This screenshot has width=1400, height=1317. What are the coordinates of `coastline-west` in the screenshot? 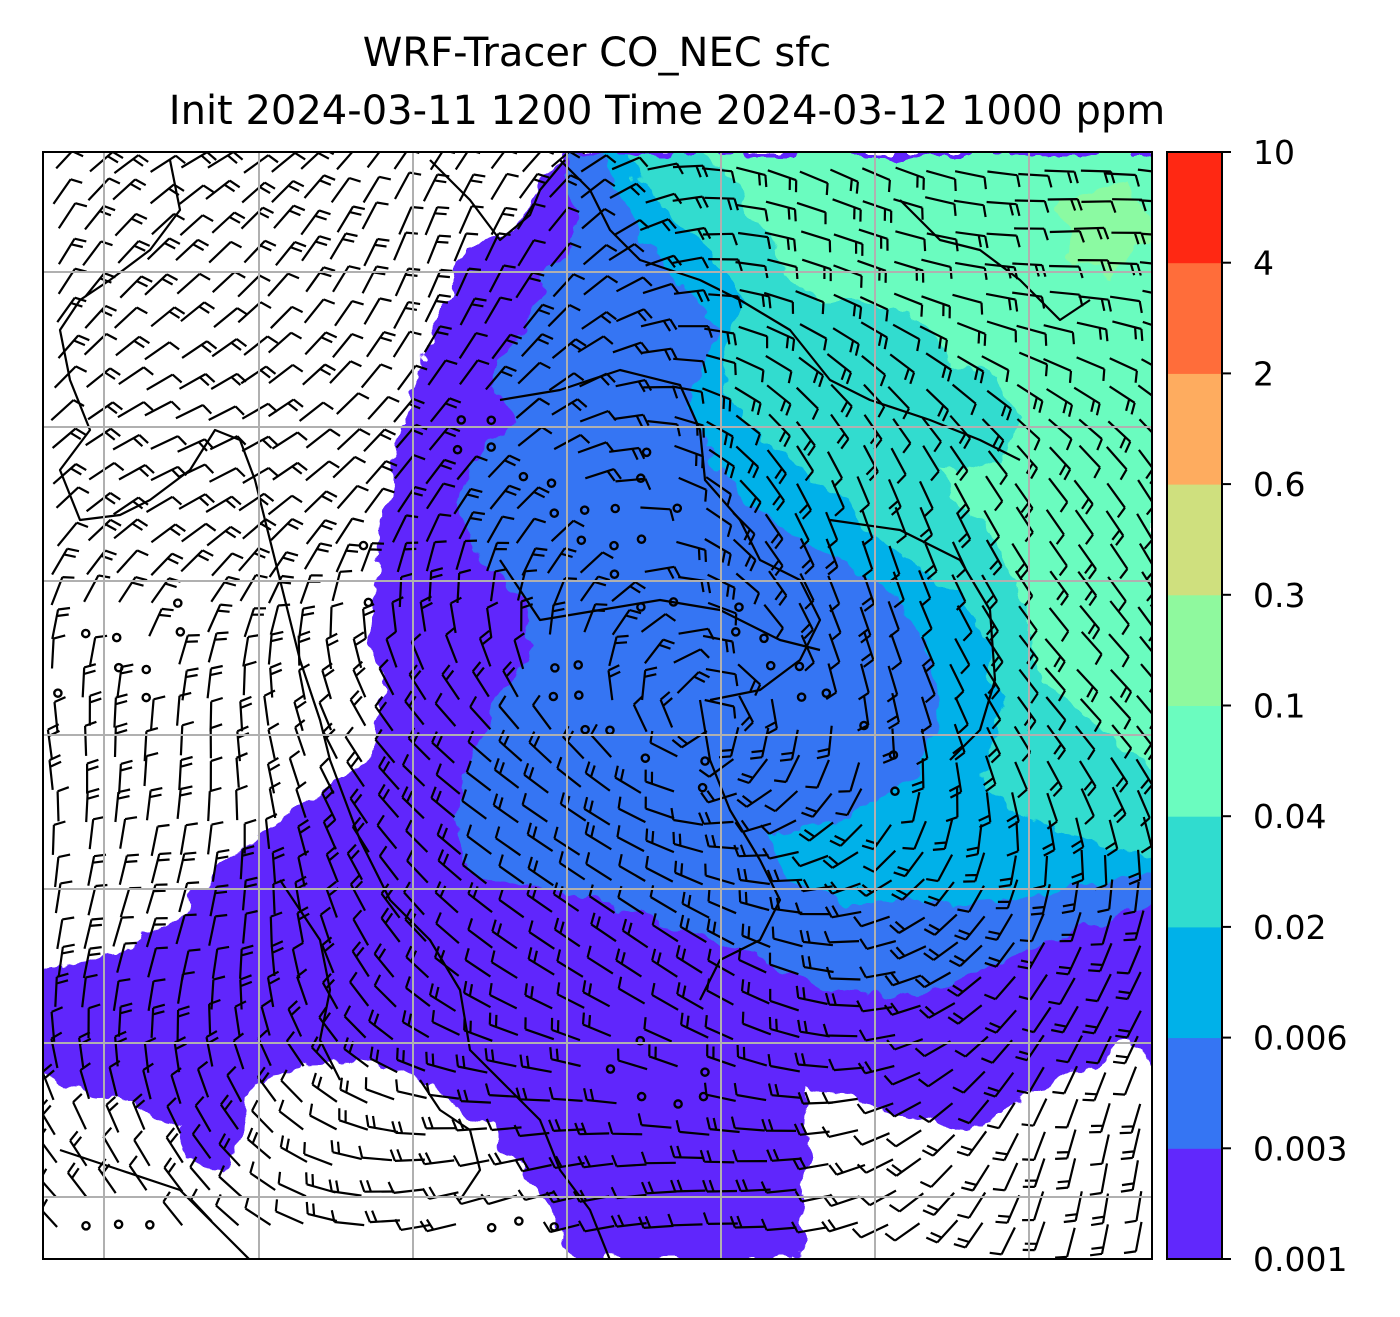 It's located at (210, 500).